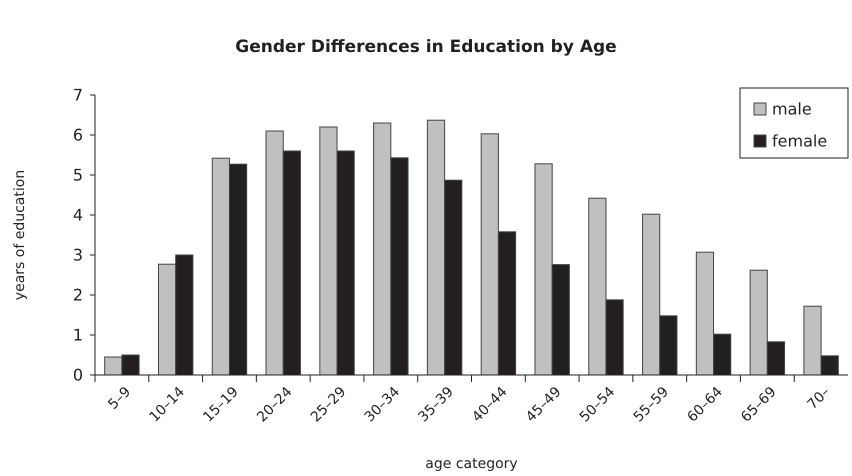 This screenshot has height=476, width=852. Describe the element at coordinates (77, 255) in the screenshot. I see `y-tick-label: 3` at that location.